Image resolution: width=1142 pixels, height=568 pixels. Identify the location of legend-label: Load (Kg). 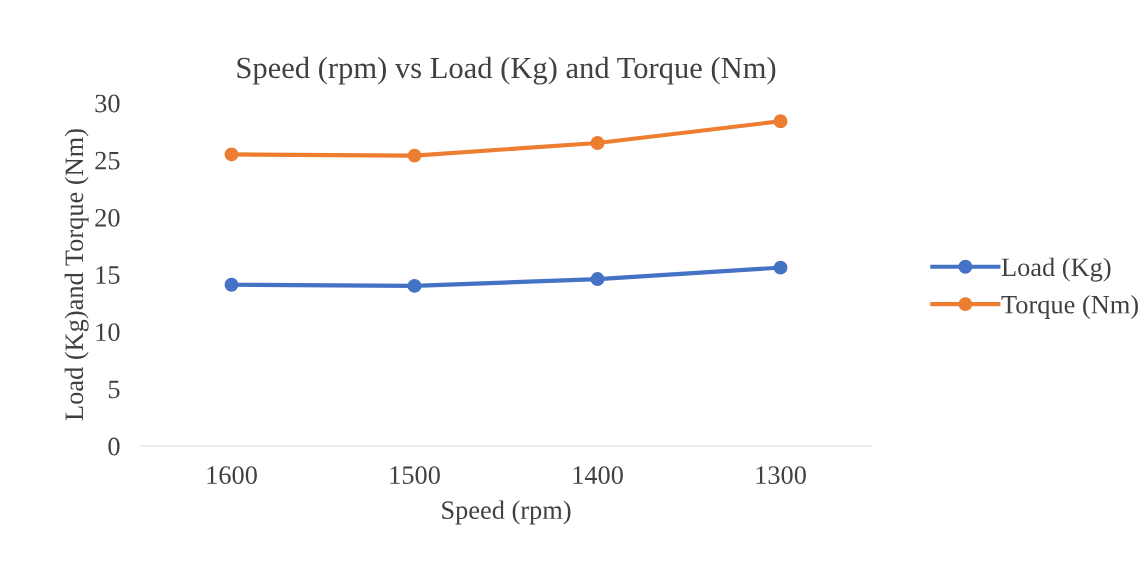
(1056, 269).